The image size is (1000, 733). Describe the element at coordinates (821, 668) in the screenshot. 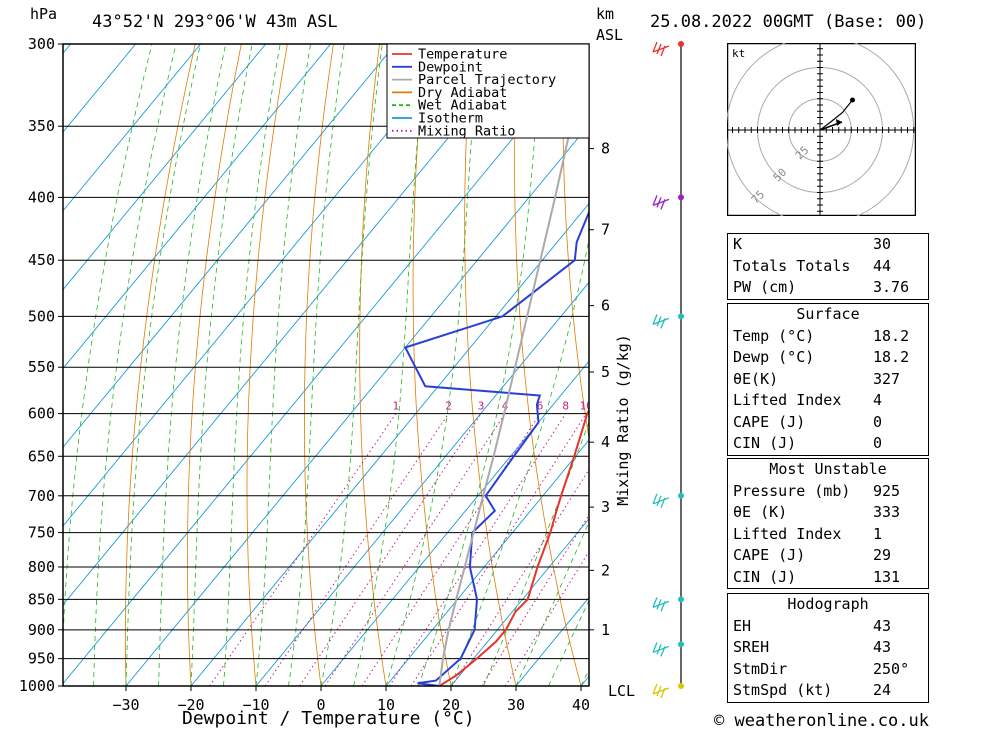

I see `hodograph-row: StmDir 250°` at that location.